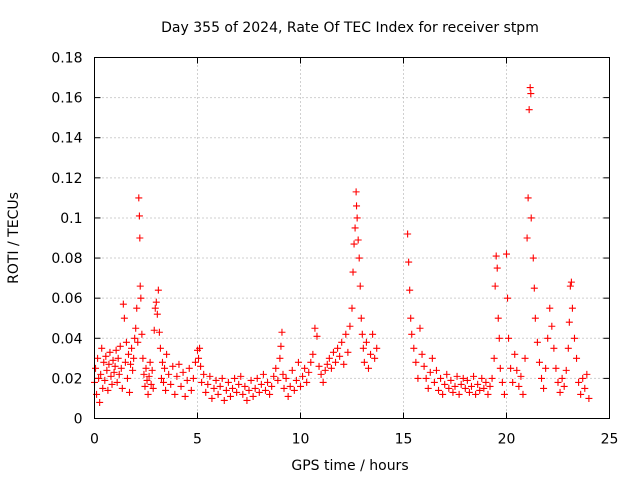  I want to click on y-tick-label: 0.06, so click(66, 299).